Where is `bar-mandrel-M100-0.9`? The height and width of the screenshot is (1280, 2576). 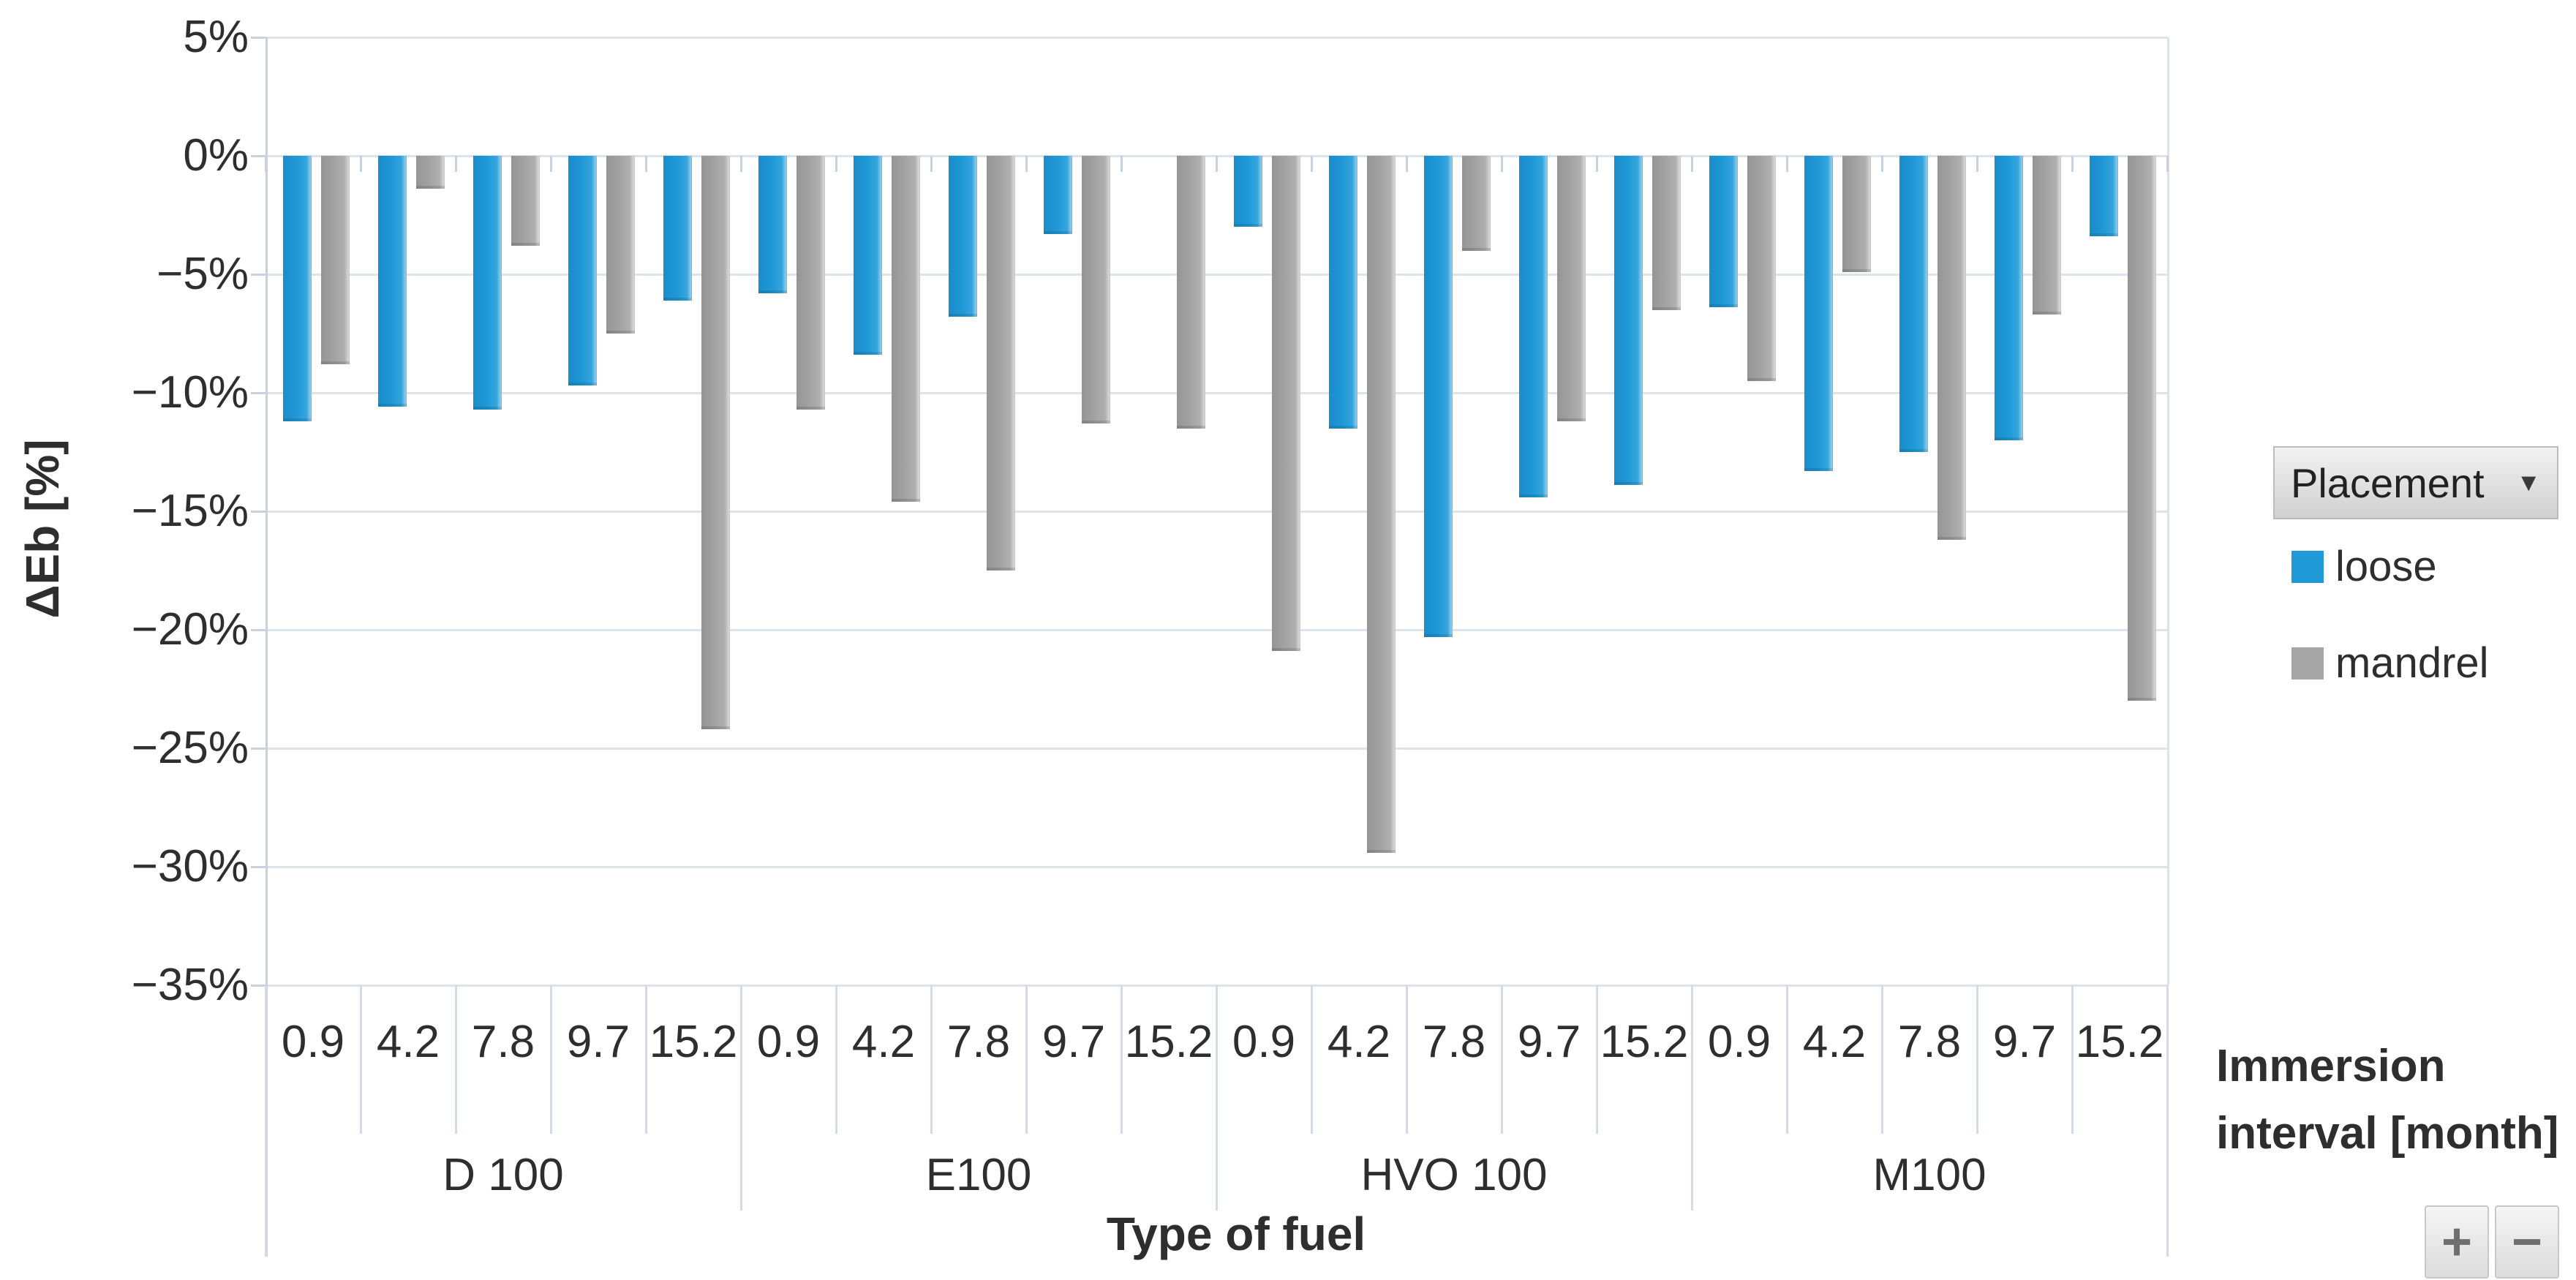 bar-mandrel-M100-0.9 is located at coordinates (1761, 268).